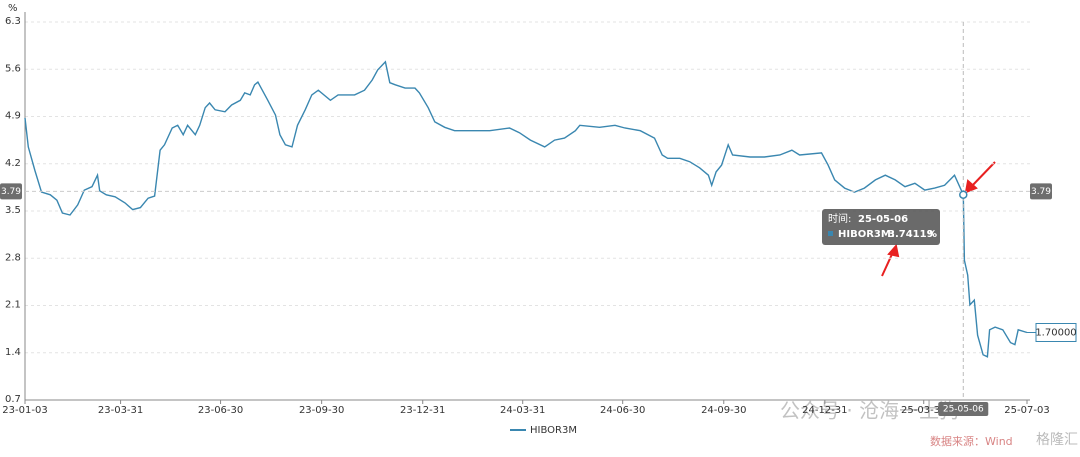  What do you see at coordinates (220, 410) in the screenshot?
I see `x-tick-label: 23-06-30` at bounding box center [220, 410].